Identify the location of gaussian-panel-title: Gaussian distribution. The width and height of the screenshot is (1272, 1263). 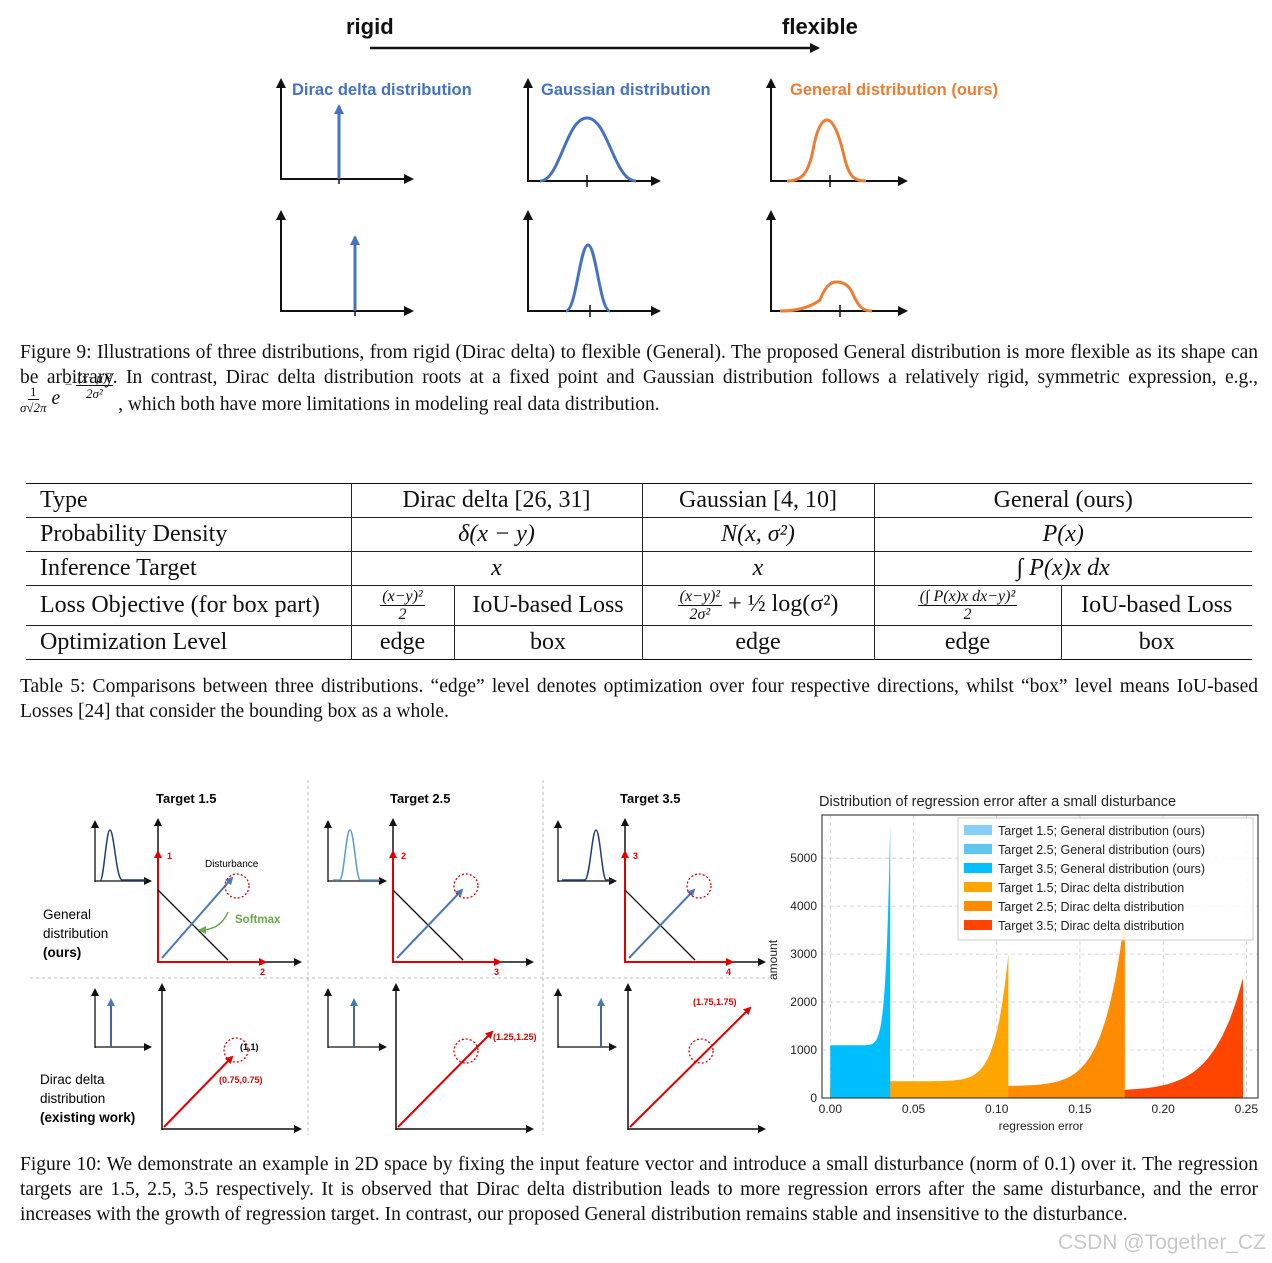
(626, 90).